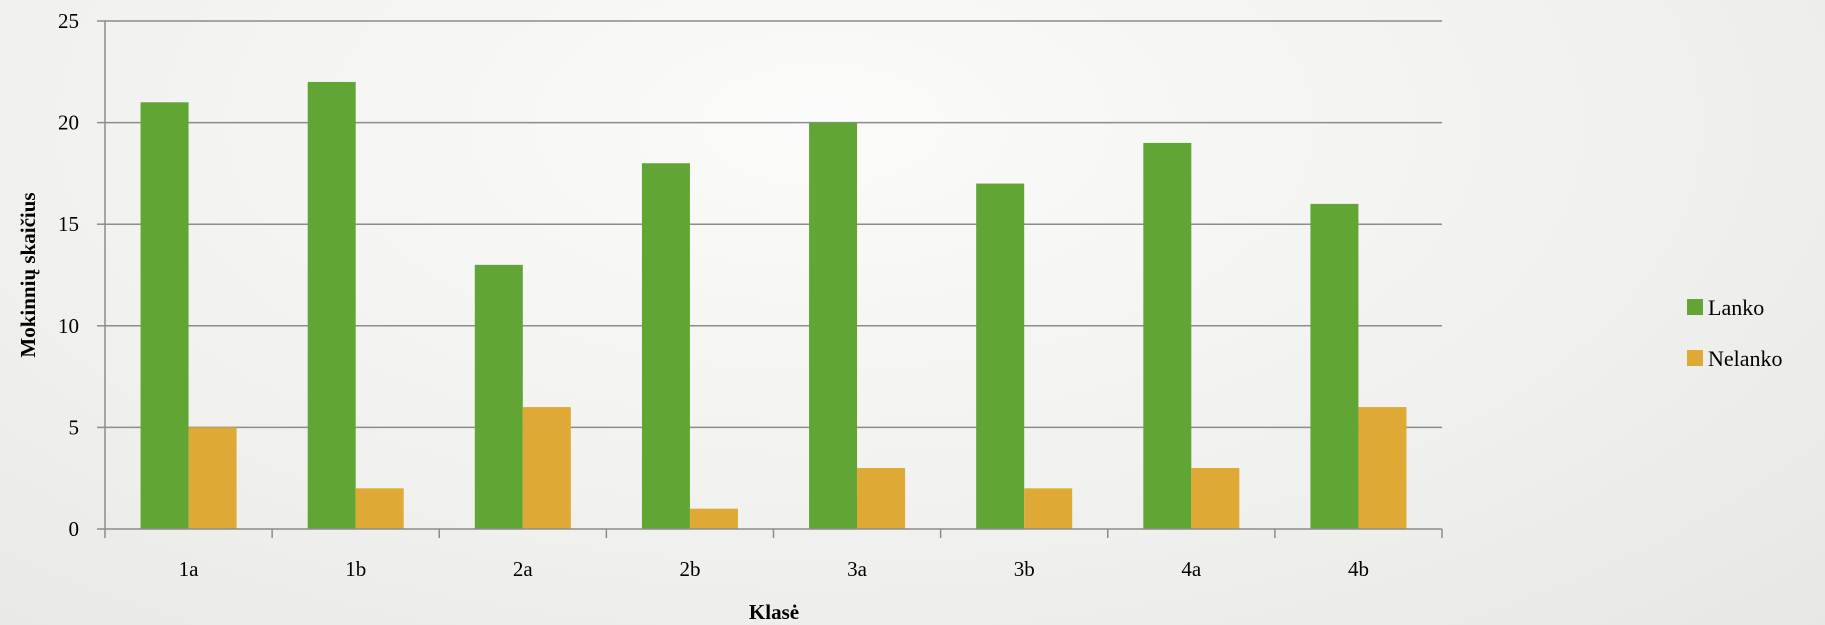 The image size is (1825, 625). What do you see at coordinates (774, 569) in the screenshot?
I see `x-tick-labels: 1a 1b 2a 2b 3a 3b 4a 4b` at bounding box center [774, 569].